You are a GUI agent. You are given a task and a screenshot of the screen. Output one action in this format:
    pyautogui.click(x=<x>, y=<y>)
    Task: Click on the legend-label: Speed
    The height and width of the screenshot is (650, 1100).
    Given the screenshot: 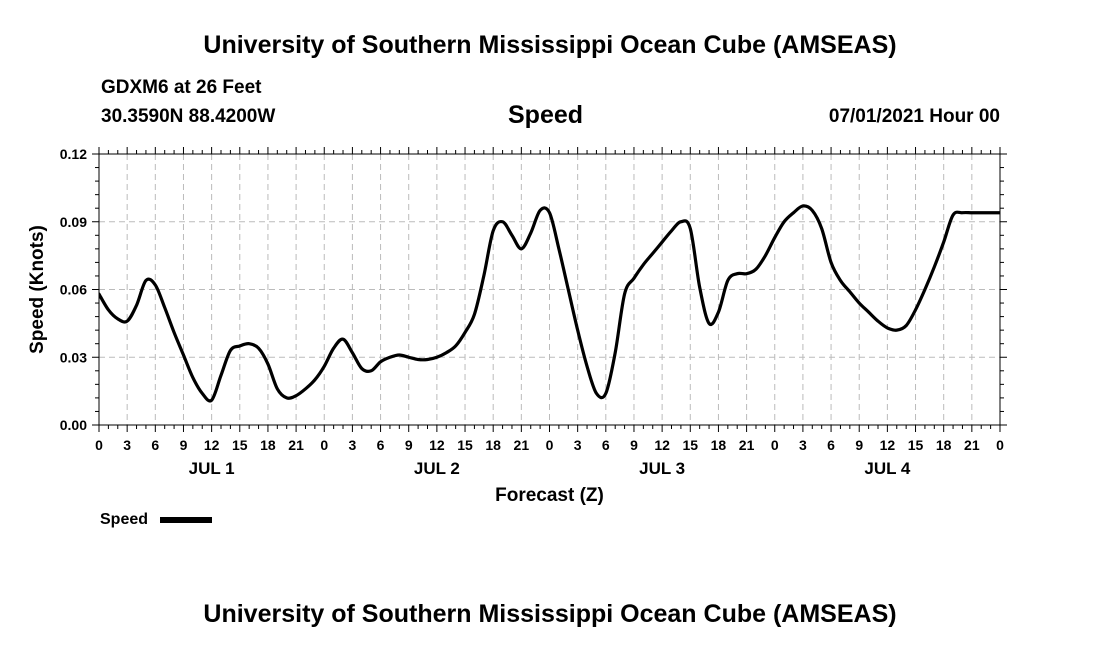 What is the action you would take?
    pyautogui.click(x=124, y=519)
    